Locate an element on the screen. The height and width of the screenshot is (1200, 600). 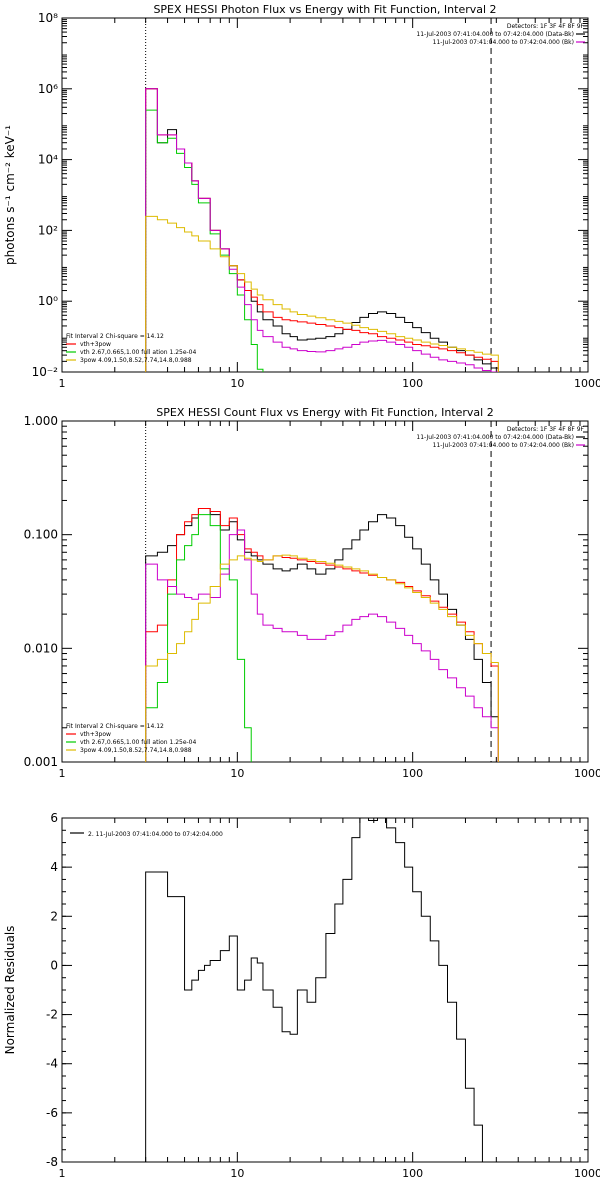
y-tick-label: 6 is located at coordinates (54, 818).